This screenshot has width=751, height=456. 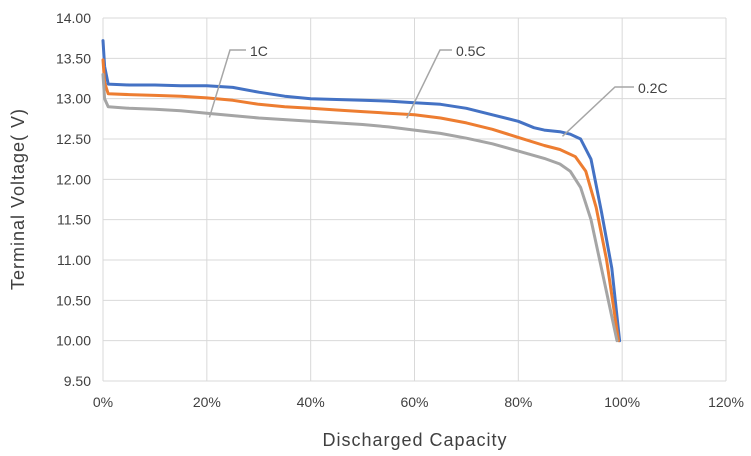 What do you see at coordinates (518, 402) in the screenshot?
I see `x-tick-label: 80%` at bounding box center [518, 402].